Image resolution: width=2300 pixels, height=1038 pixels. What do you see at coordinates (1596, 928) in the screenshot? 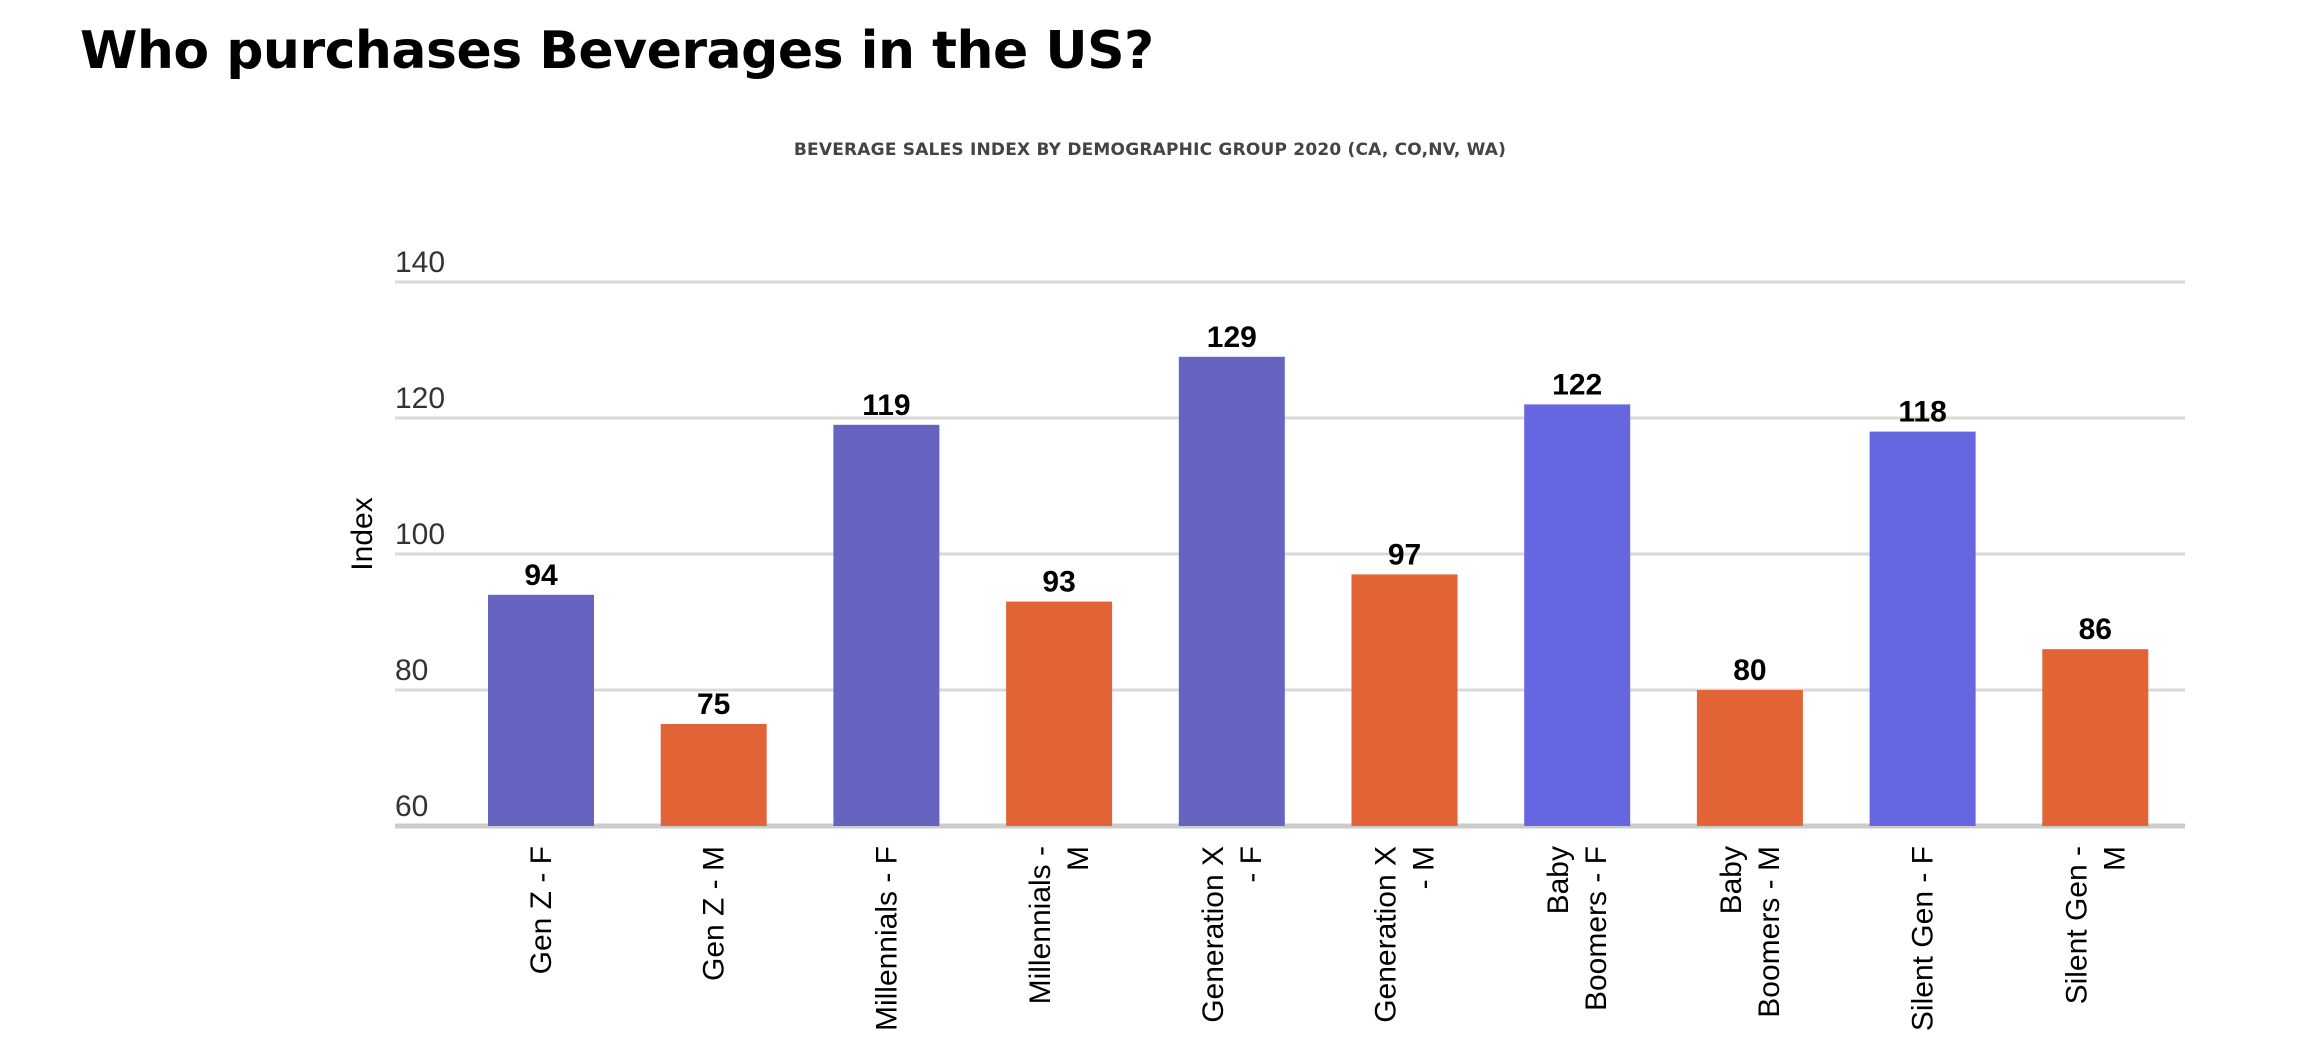
I see `x-category-label-line: Boomers - F` at bounding box center [1596, 928].